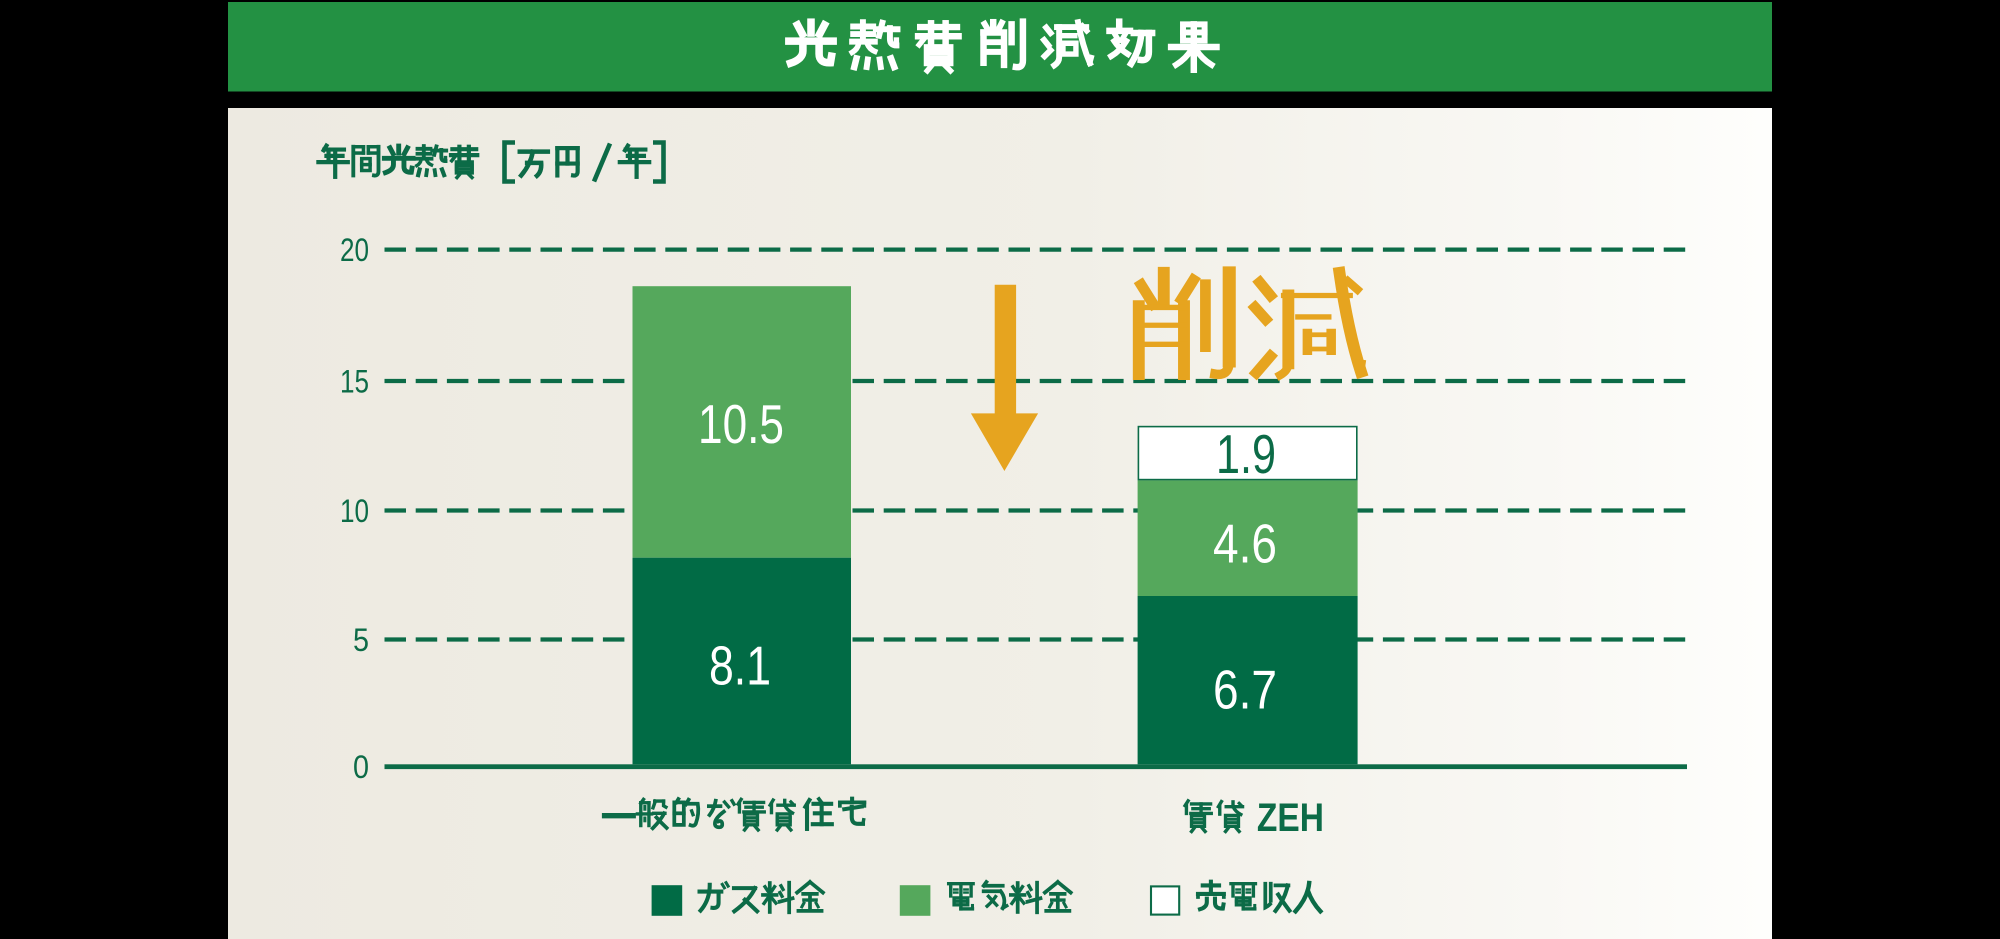  What do you see at coordinates (741, 424) in the screenshot?
I see `svg-text: 10.5` at bounding box center [741, 424].